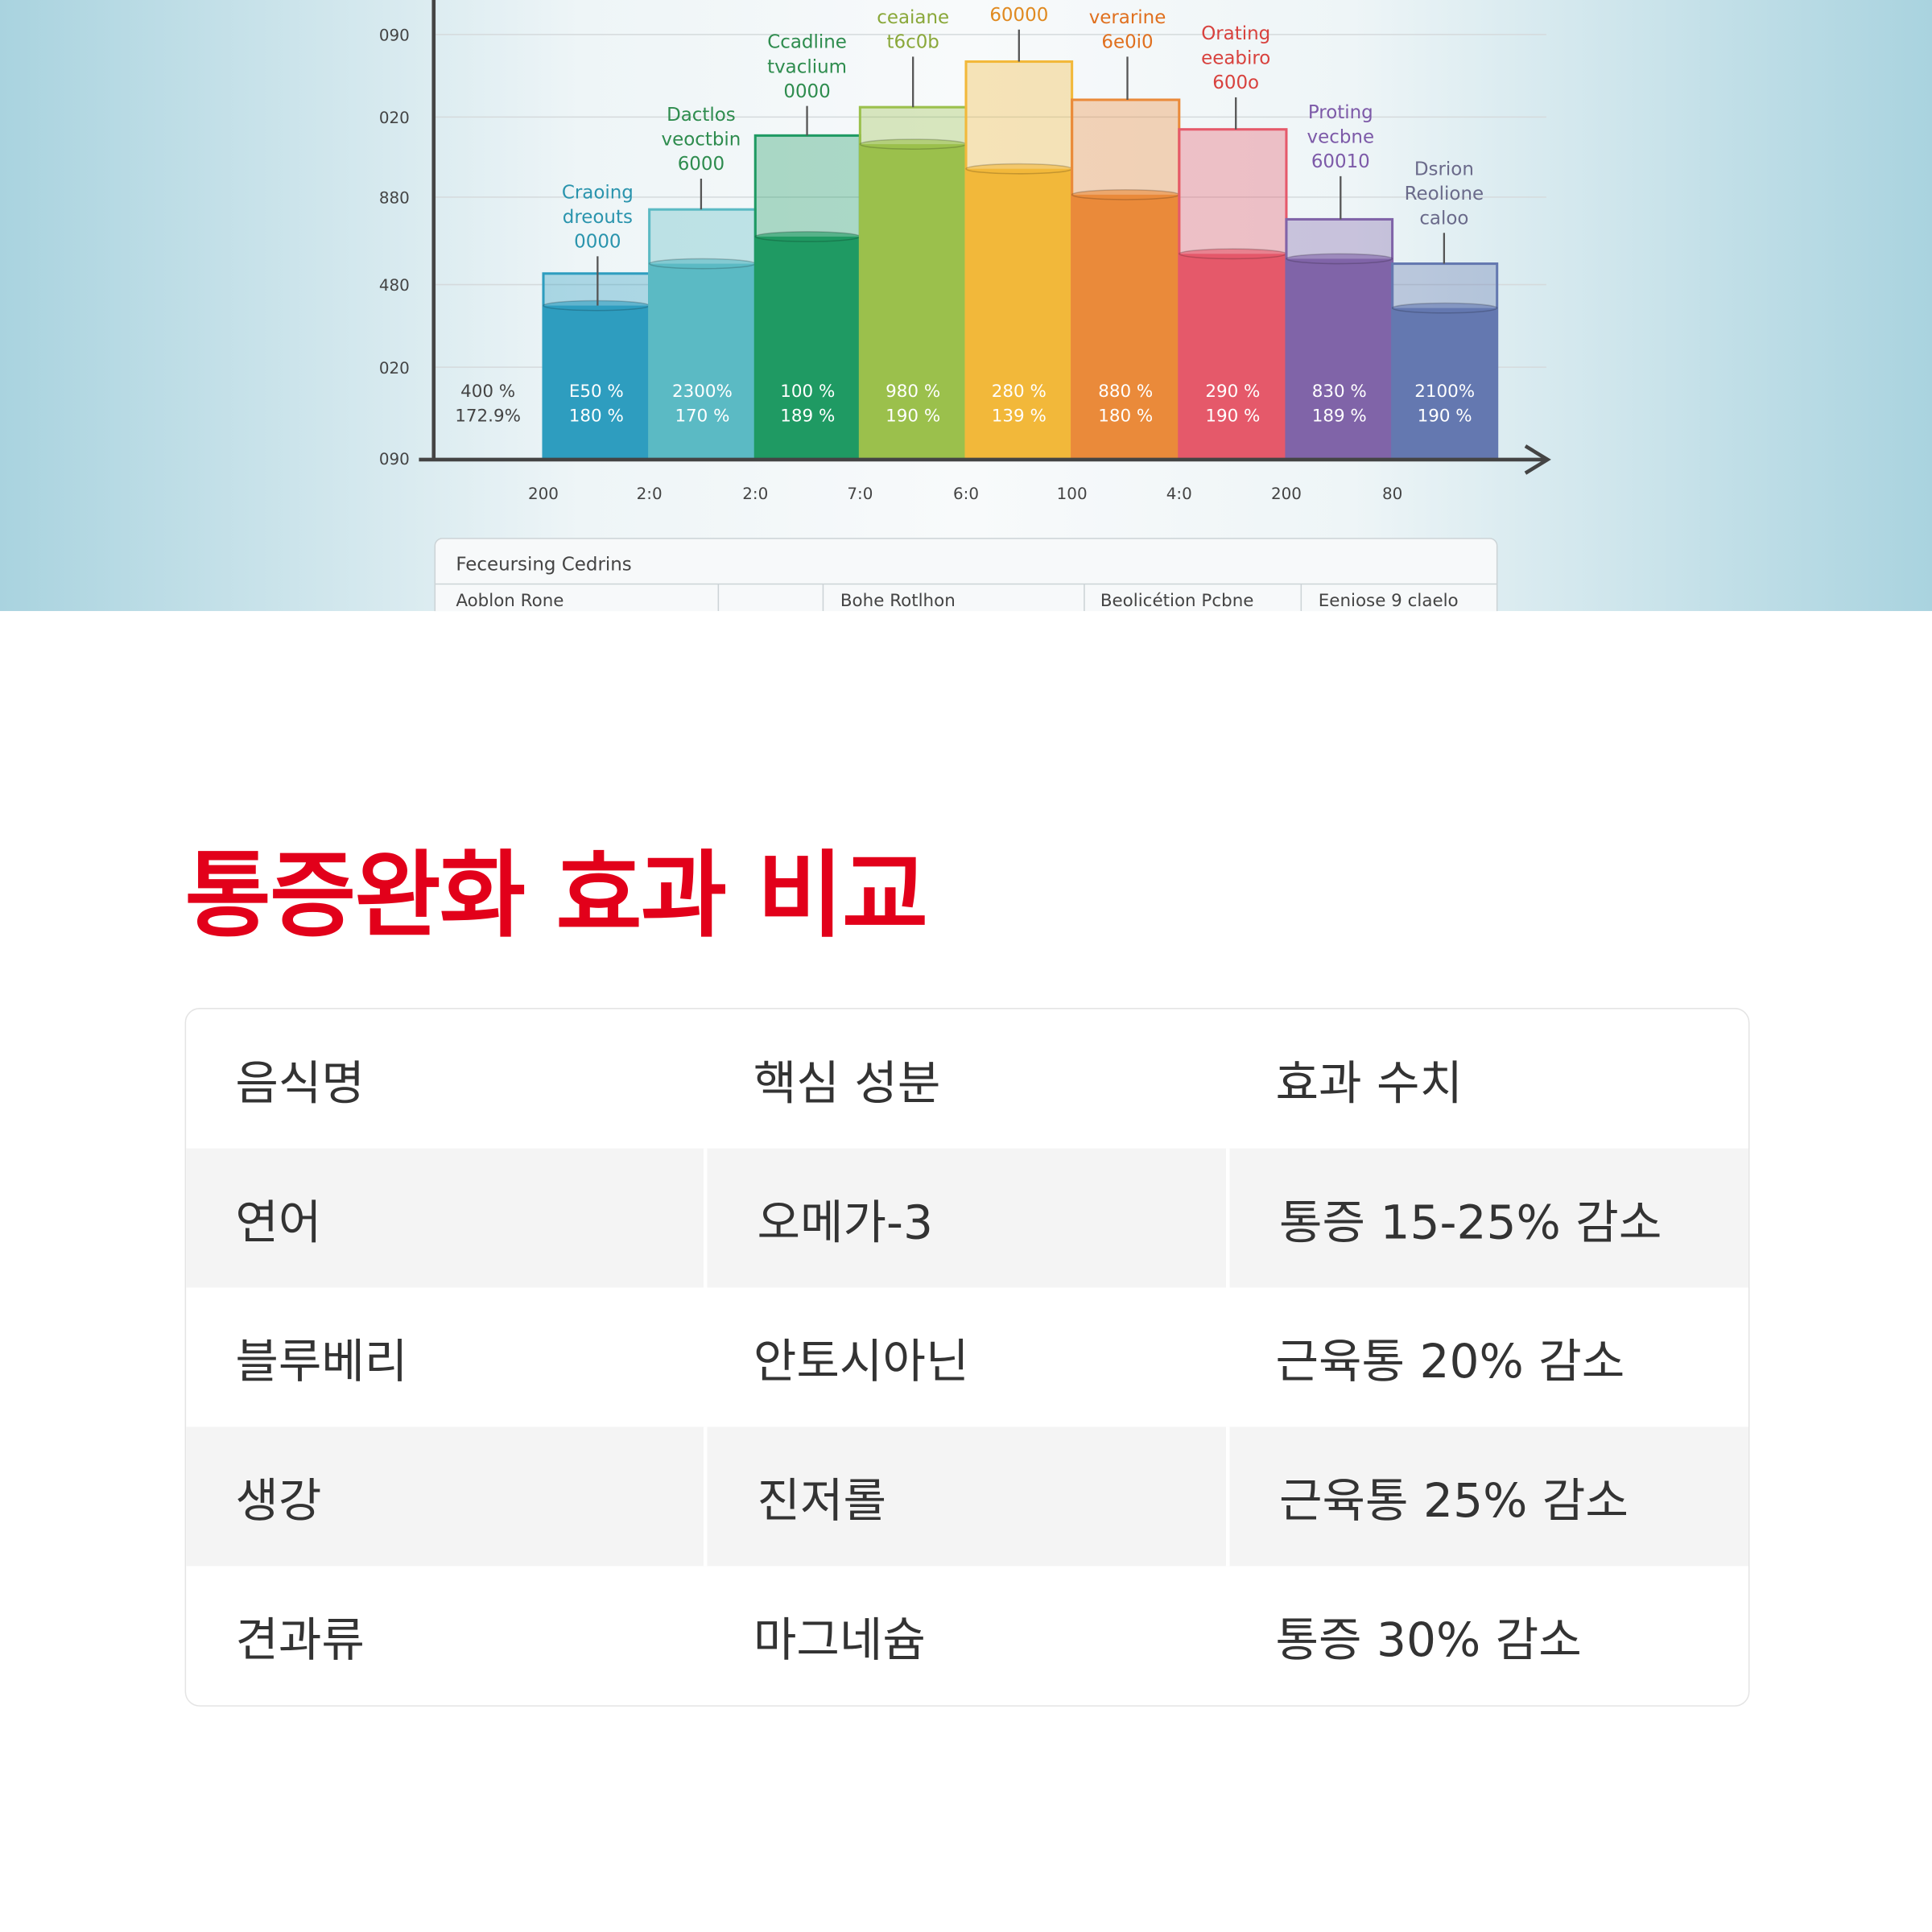 This screenshot has width=1932, height=1932. Describe the element at coordinates (1487, 1496) in the screenshot. I see `table-cell: 근육통 25% 감소` at that location.